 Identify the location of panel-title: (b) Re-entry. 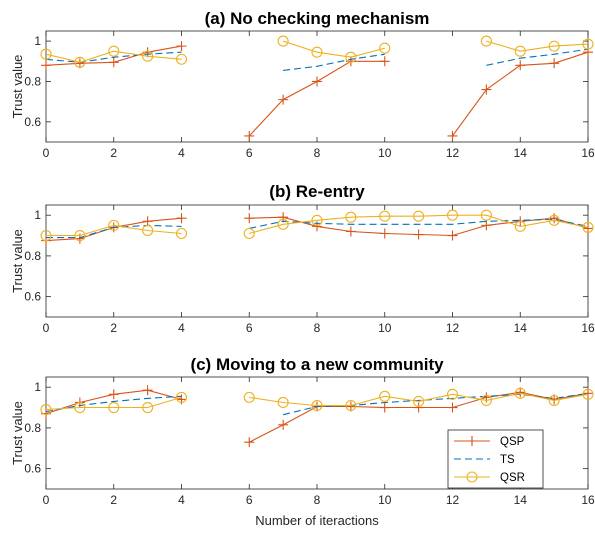
(317, 191).